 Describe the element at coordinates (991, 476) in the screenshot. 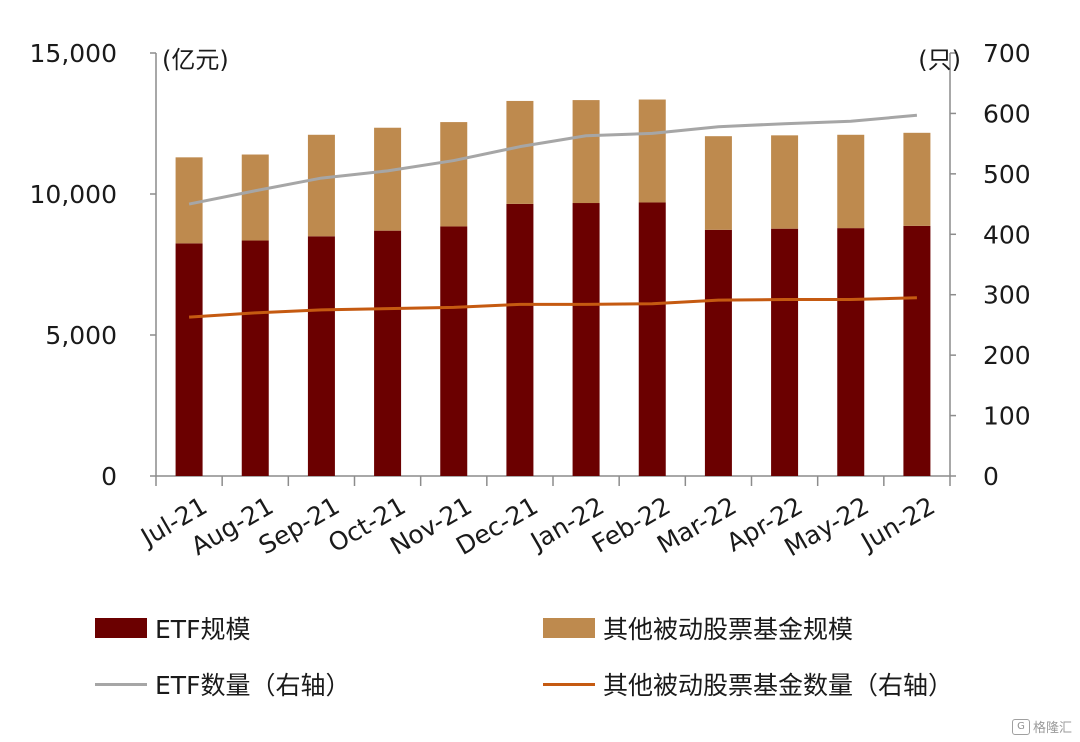

I see `right-axis-tick-label: 0` at that location.